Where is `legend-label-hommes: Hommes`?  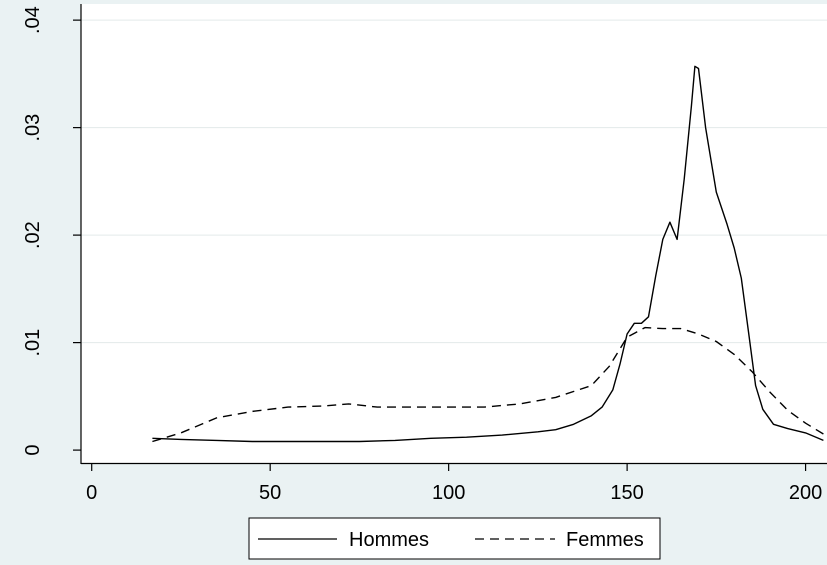
legend-label-hommes: Hommes is located at coordinates (389, 540).